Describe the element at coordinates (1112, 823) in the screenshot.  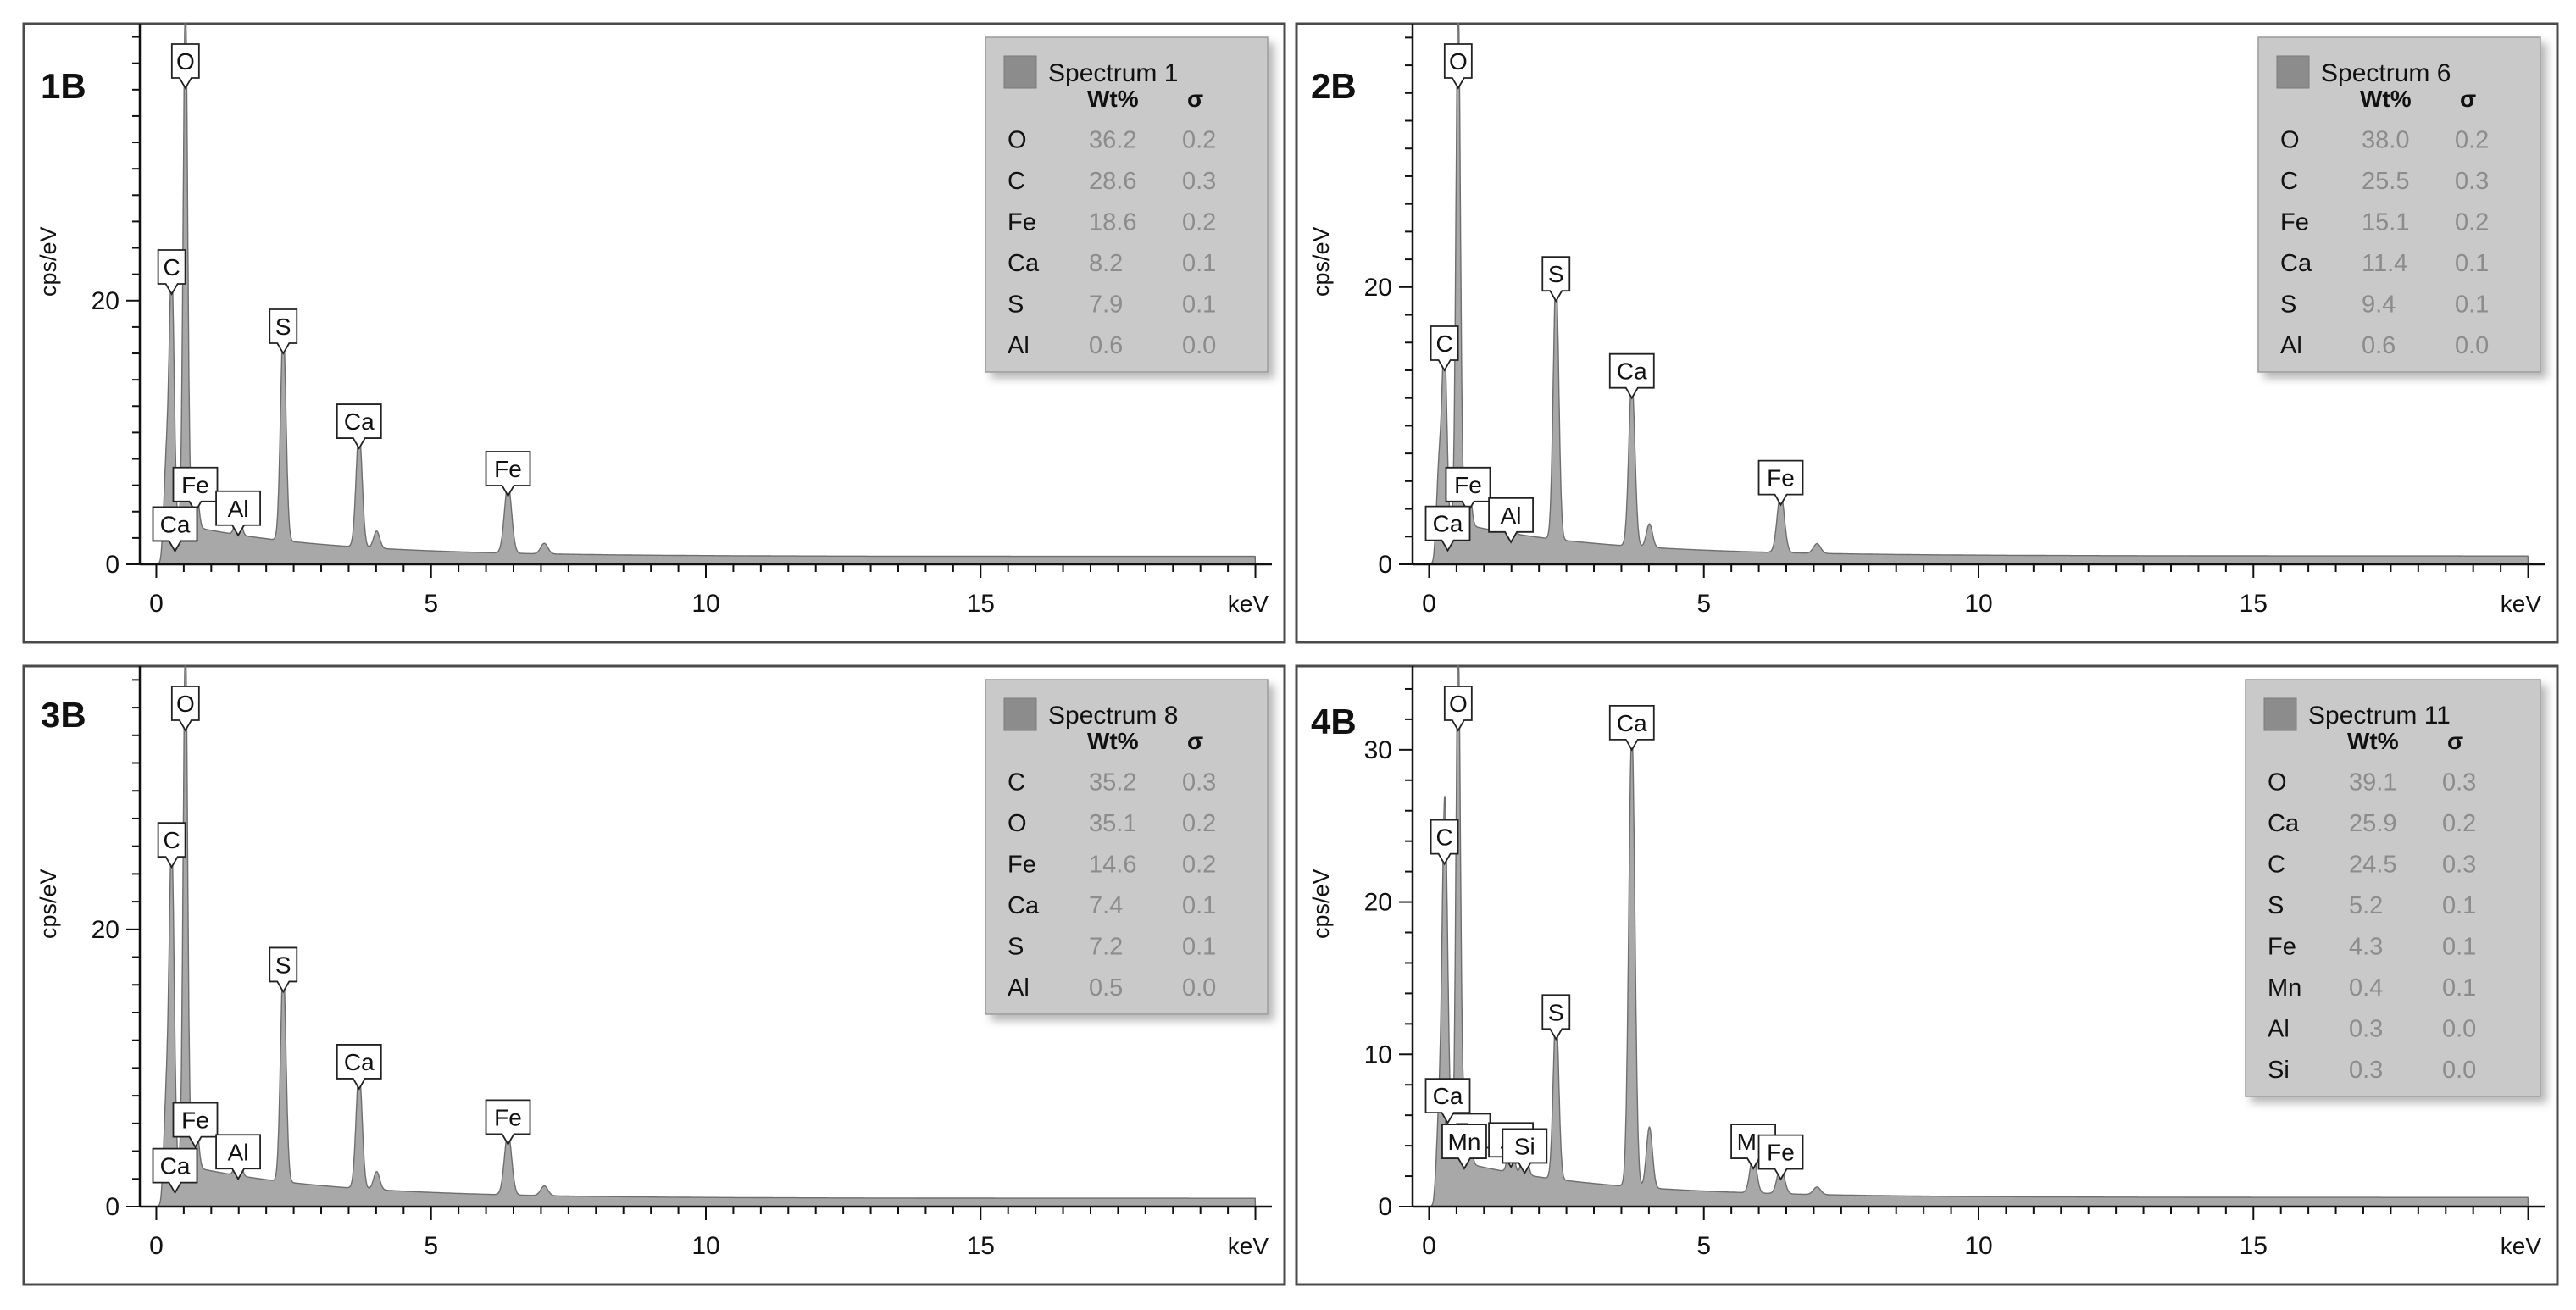
I see `legend-wt-value: 35.1` at that location.